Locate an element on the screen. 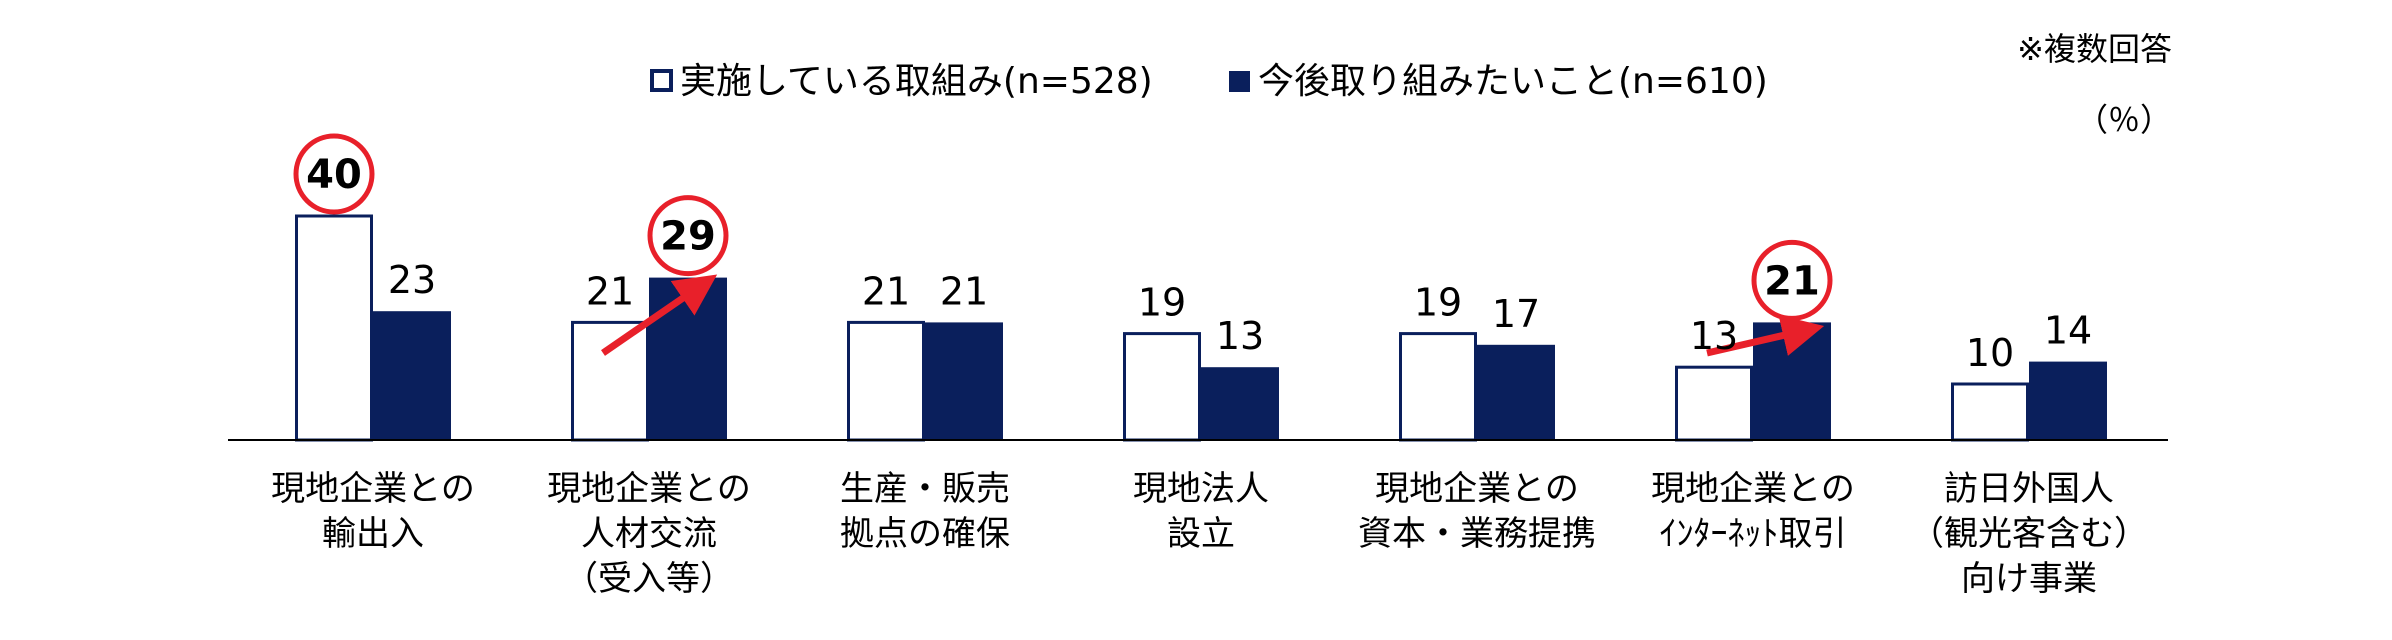  category-label-2-line-1: 拠点の確保 is located at coordinates (925, 534).